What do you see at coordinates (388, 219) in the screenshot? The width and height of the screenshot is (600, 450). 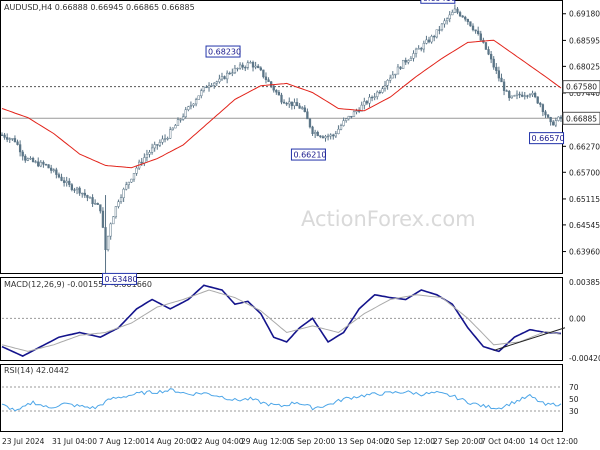 I see `watermark: ActionForex.com` at bounding box center [388, 219].